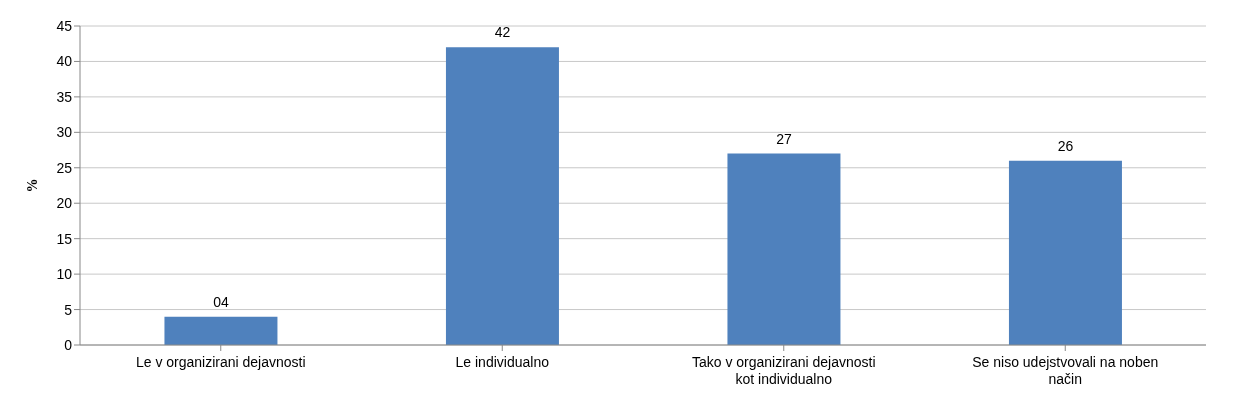  What do you see at coordinates (64, 274) in the screenshot?
I see `y-tick-label: 10` at bounding box center [64, 274].